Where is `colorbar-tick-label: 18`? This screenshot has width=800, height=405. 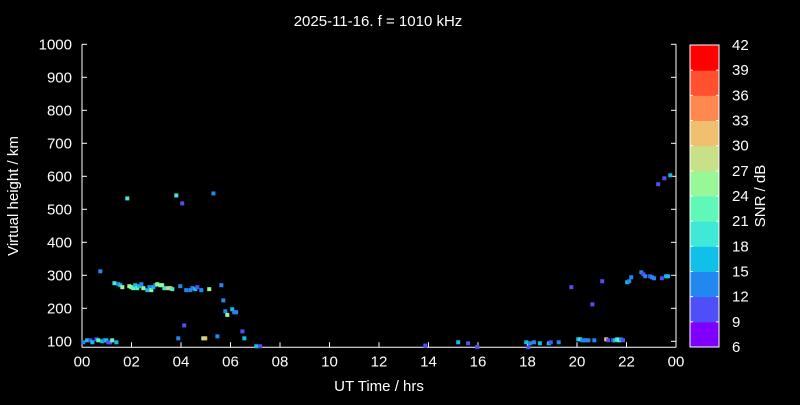 colorbar-tick-label: 18 is located at coordinates (740, 246).